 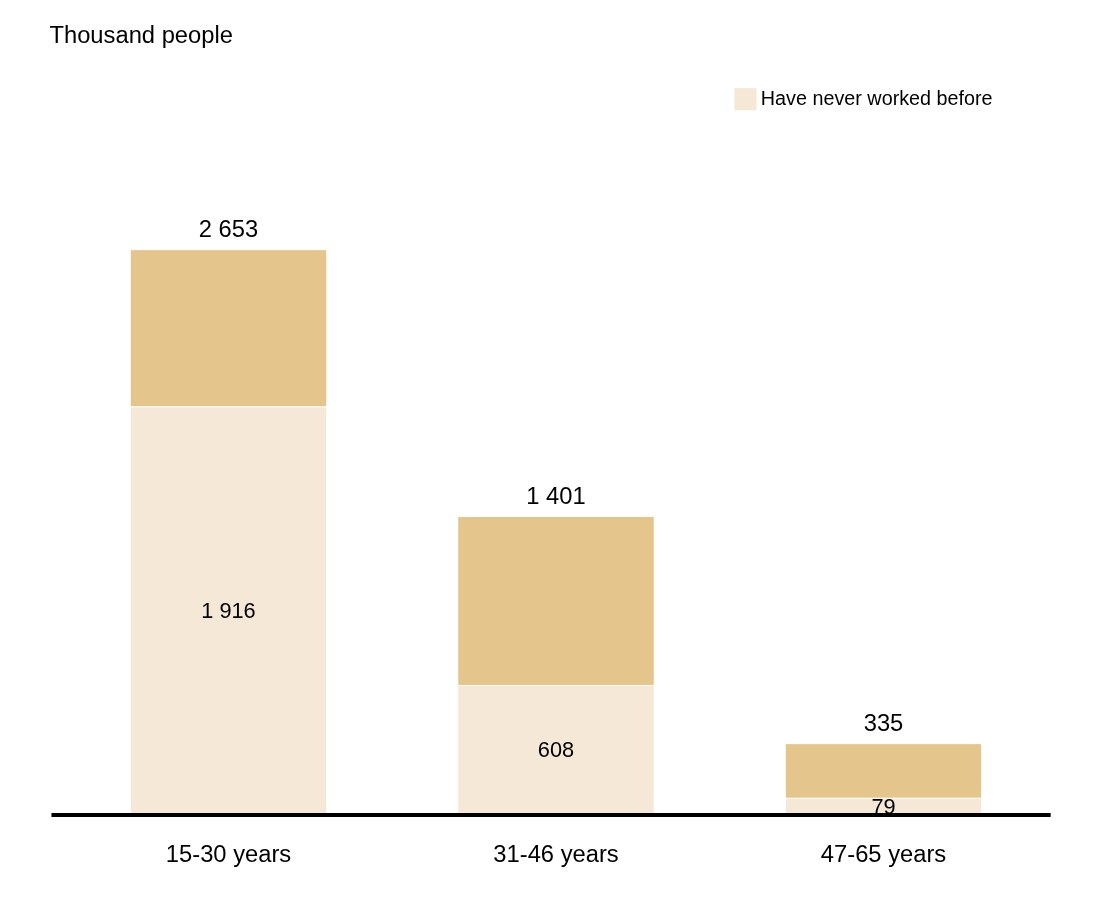 I want to click on legend-label: Have never worked before, so click(x=876, y=98).